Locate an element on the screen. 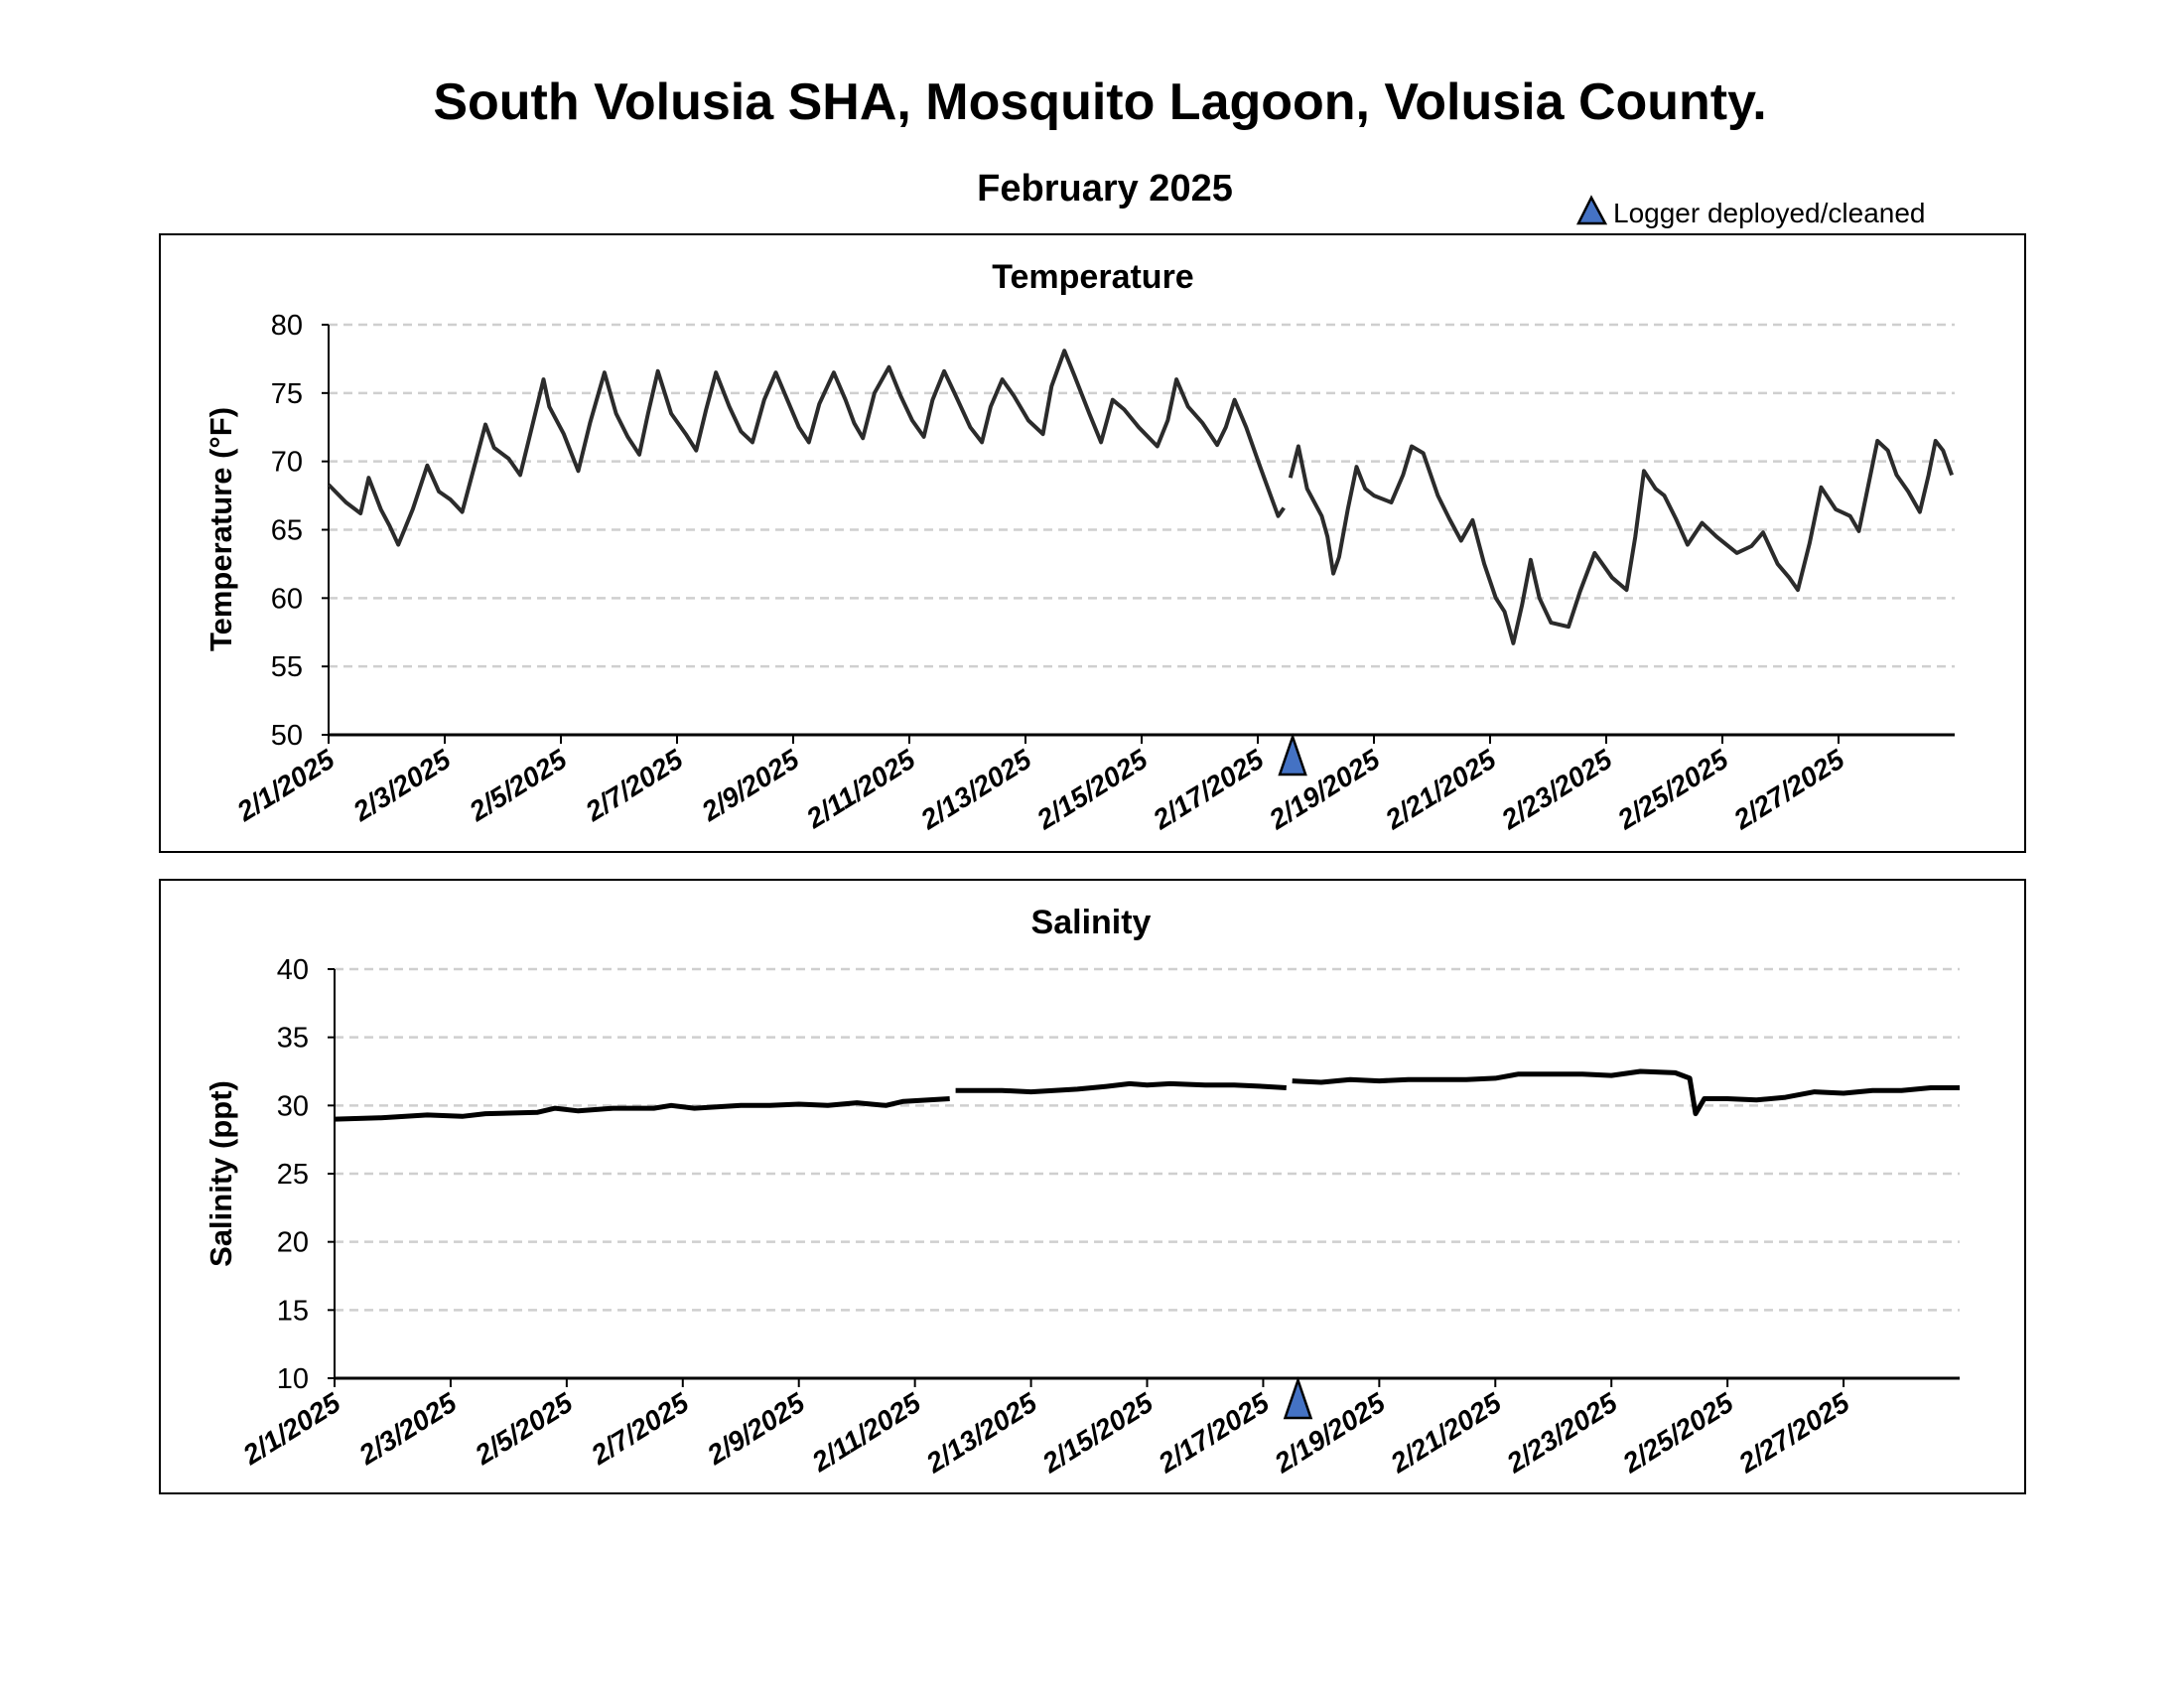 This screenshot has height=1693, width=2184. legend: Logger deployed/cleaned is located at coordinates (1750, 211).